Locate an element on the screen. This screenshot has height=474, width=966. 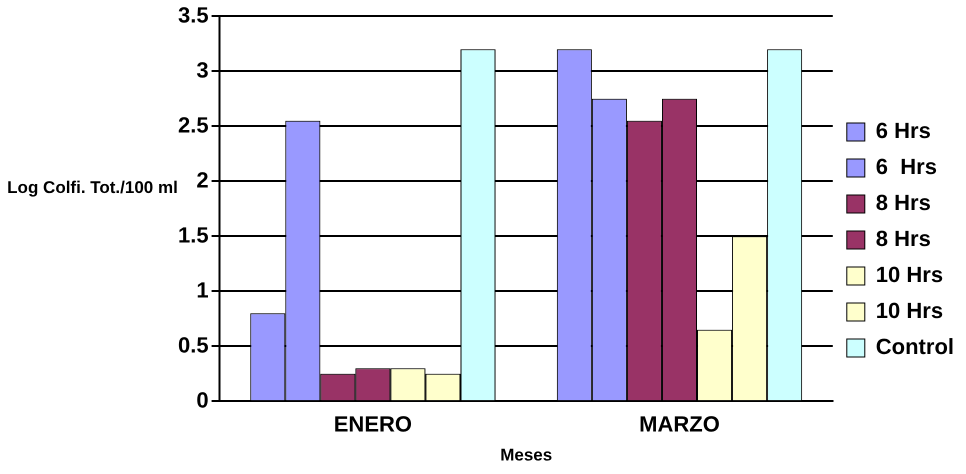
y-tick-label: 0.5 is located at coordinates (193, 345).